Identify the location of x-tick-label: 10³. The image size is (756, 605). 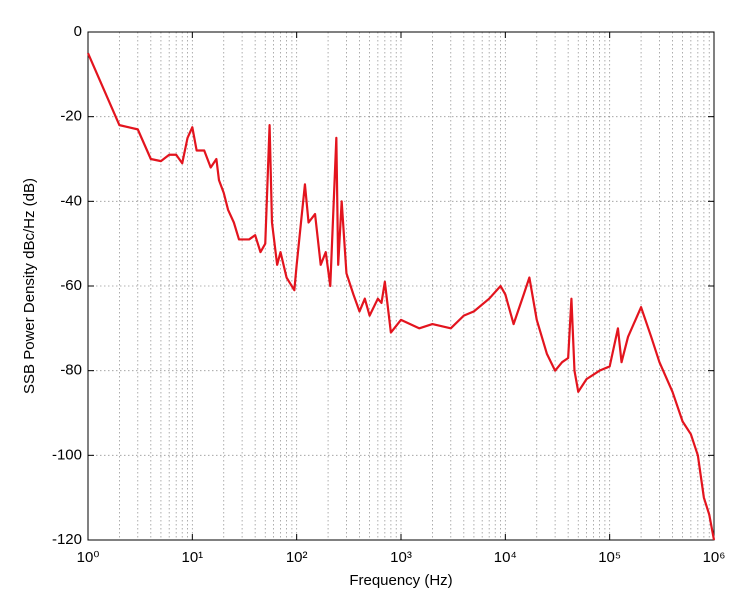
(401, 557).